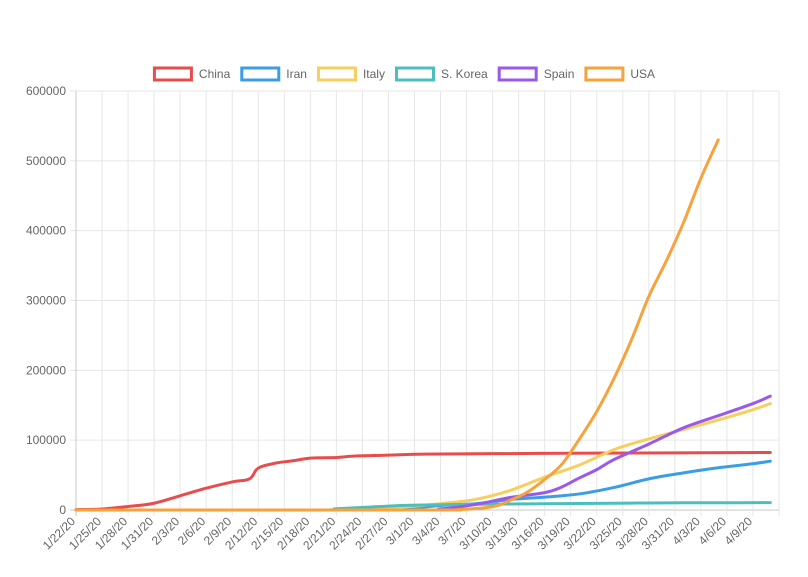  What do you see at coordinates (423, 481) in the screenshot?
I see `series-line-china` at bounding box center [423, 481].